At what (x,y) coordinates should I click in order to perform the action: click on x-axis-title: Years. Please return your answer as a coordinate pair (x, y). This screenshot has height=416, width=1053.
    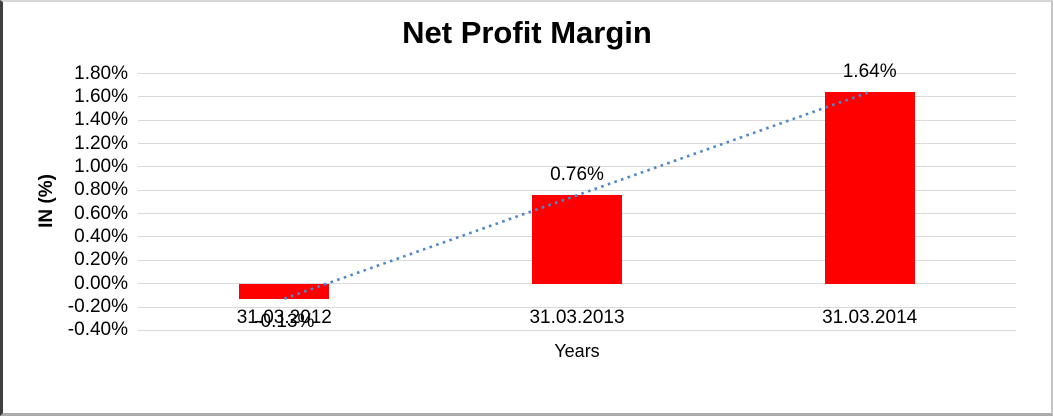
    Looking at the image, I should click on (577, 351).